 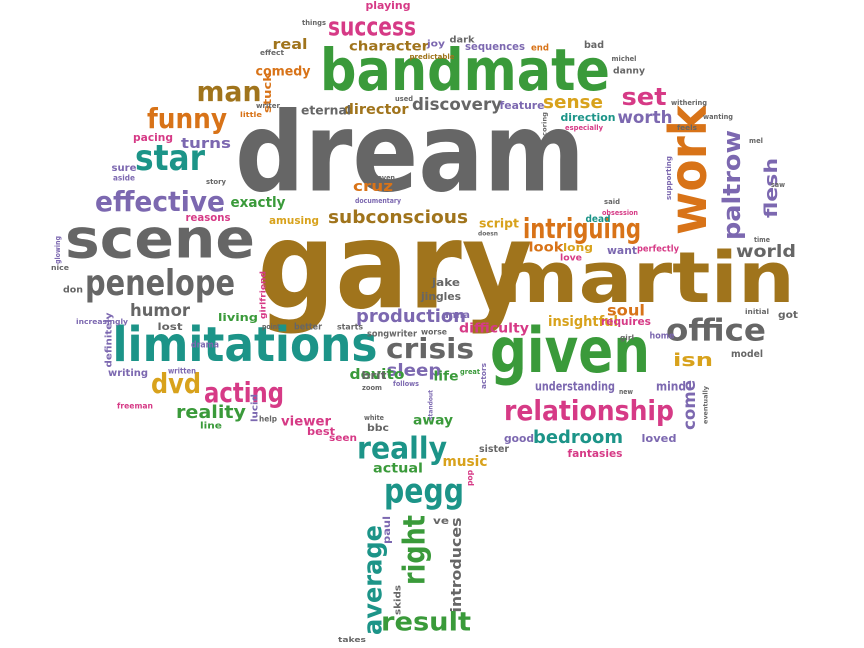 I want to click on word-doesn: doesn, so click(x=488, y=234).